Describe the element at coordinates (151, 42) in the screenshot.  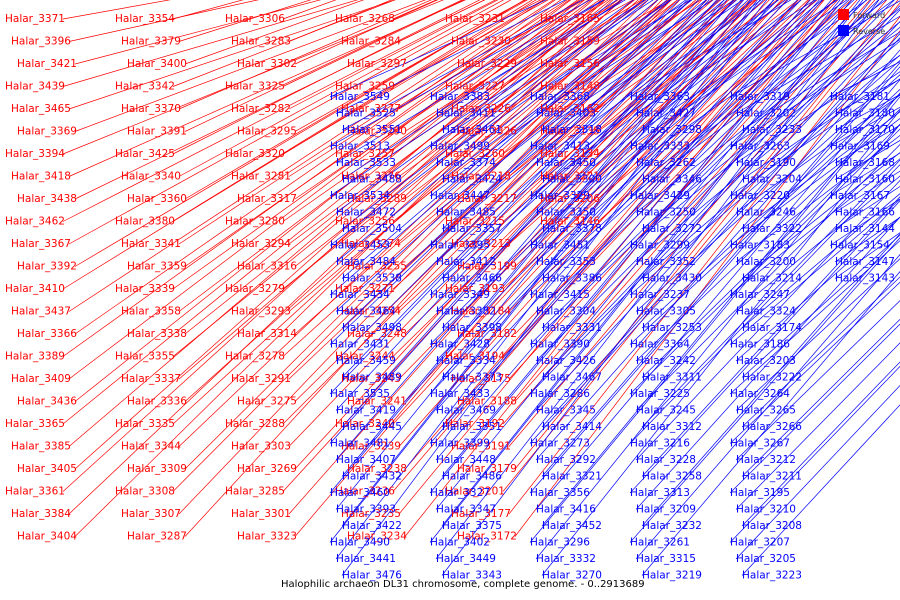
I see `forward-gene-label: Halar_3379` at that location.